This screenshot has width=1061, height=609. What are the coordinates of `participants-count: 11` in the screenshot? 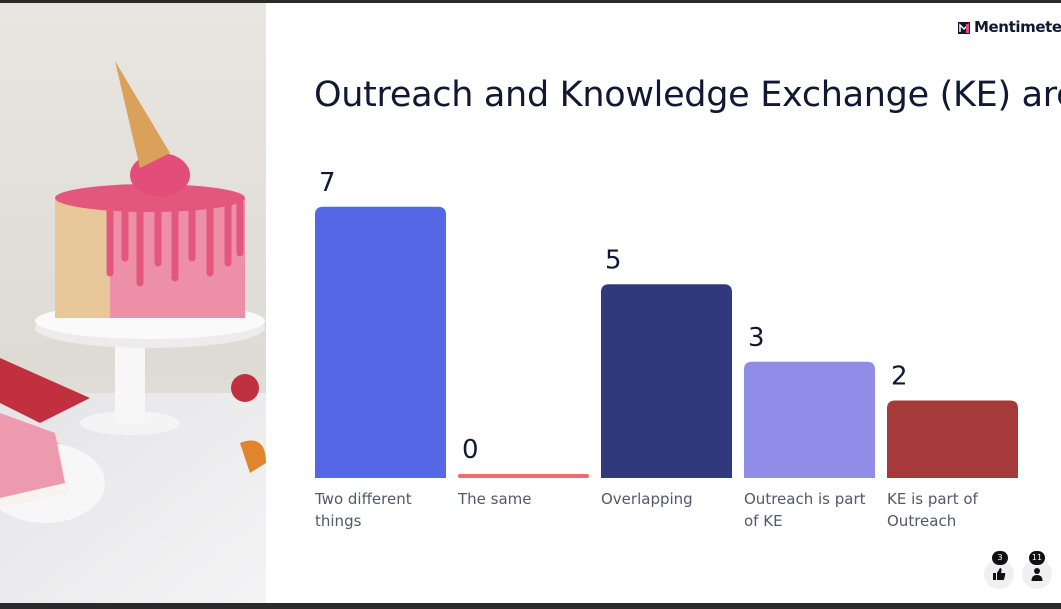 It's located at (1037, 558).